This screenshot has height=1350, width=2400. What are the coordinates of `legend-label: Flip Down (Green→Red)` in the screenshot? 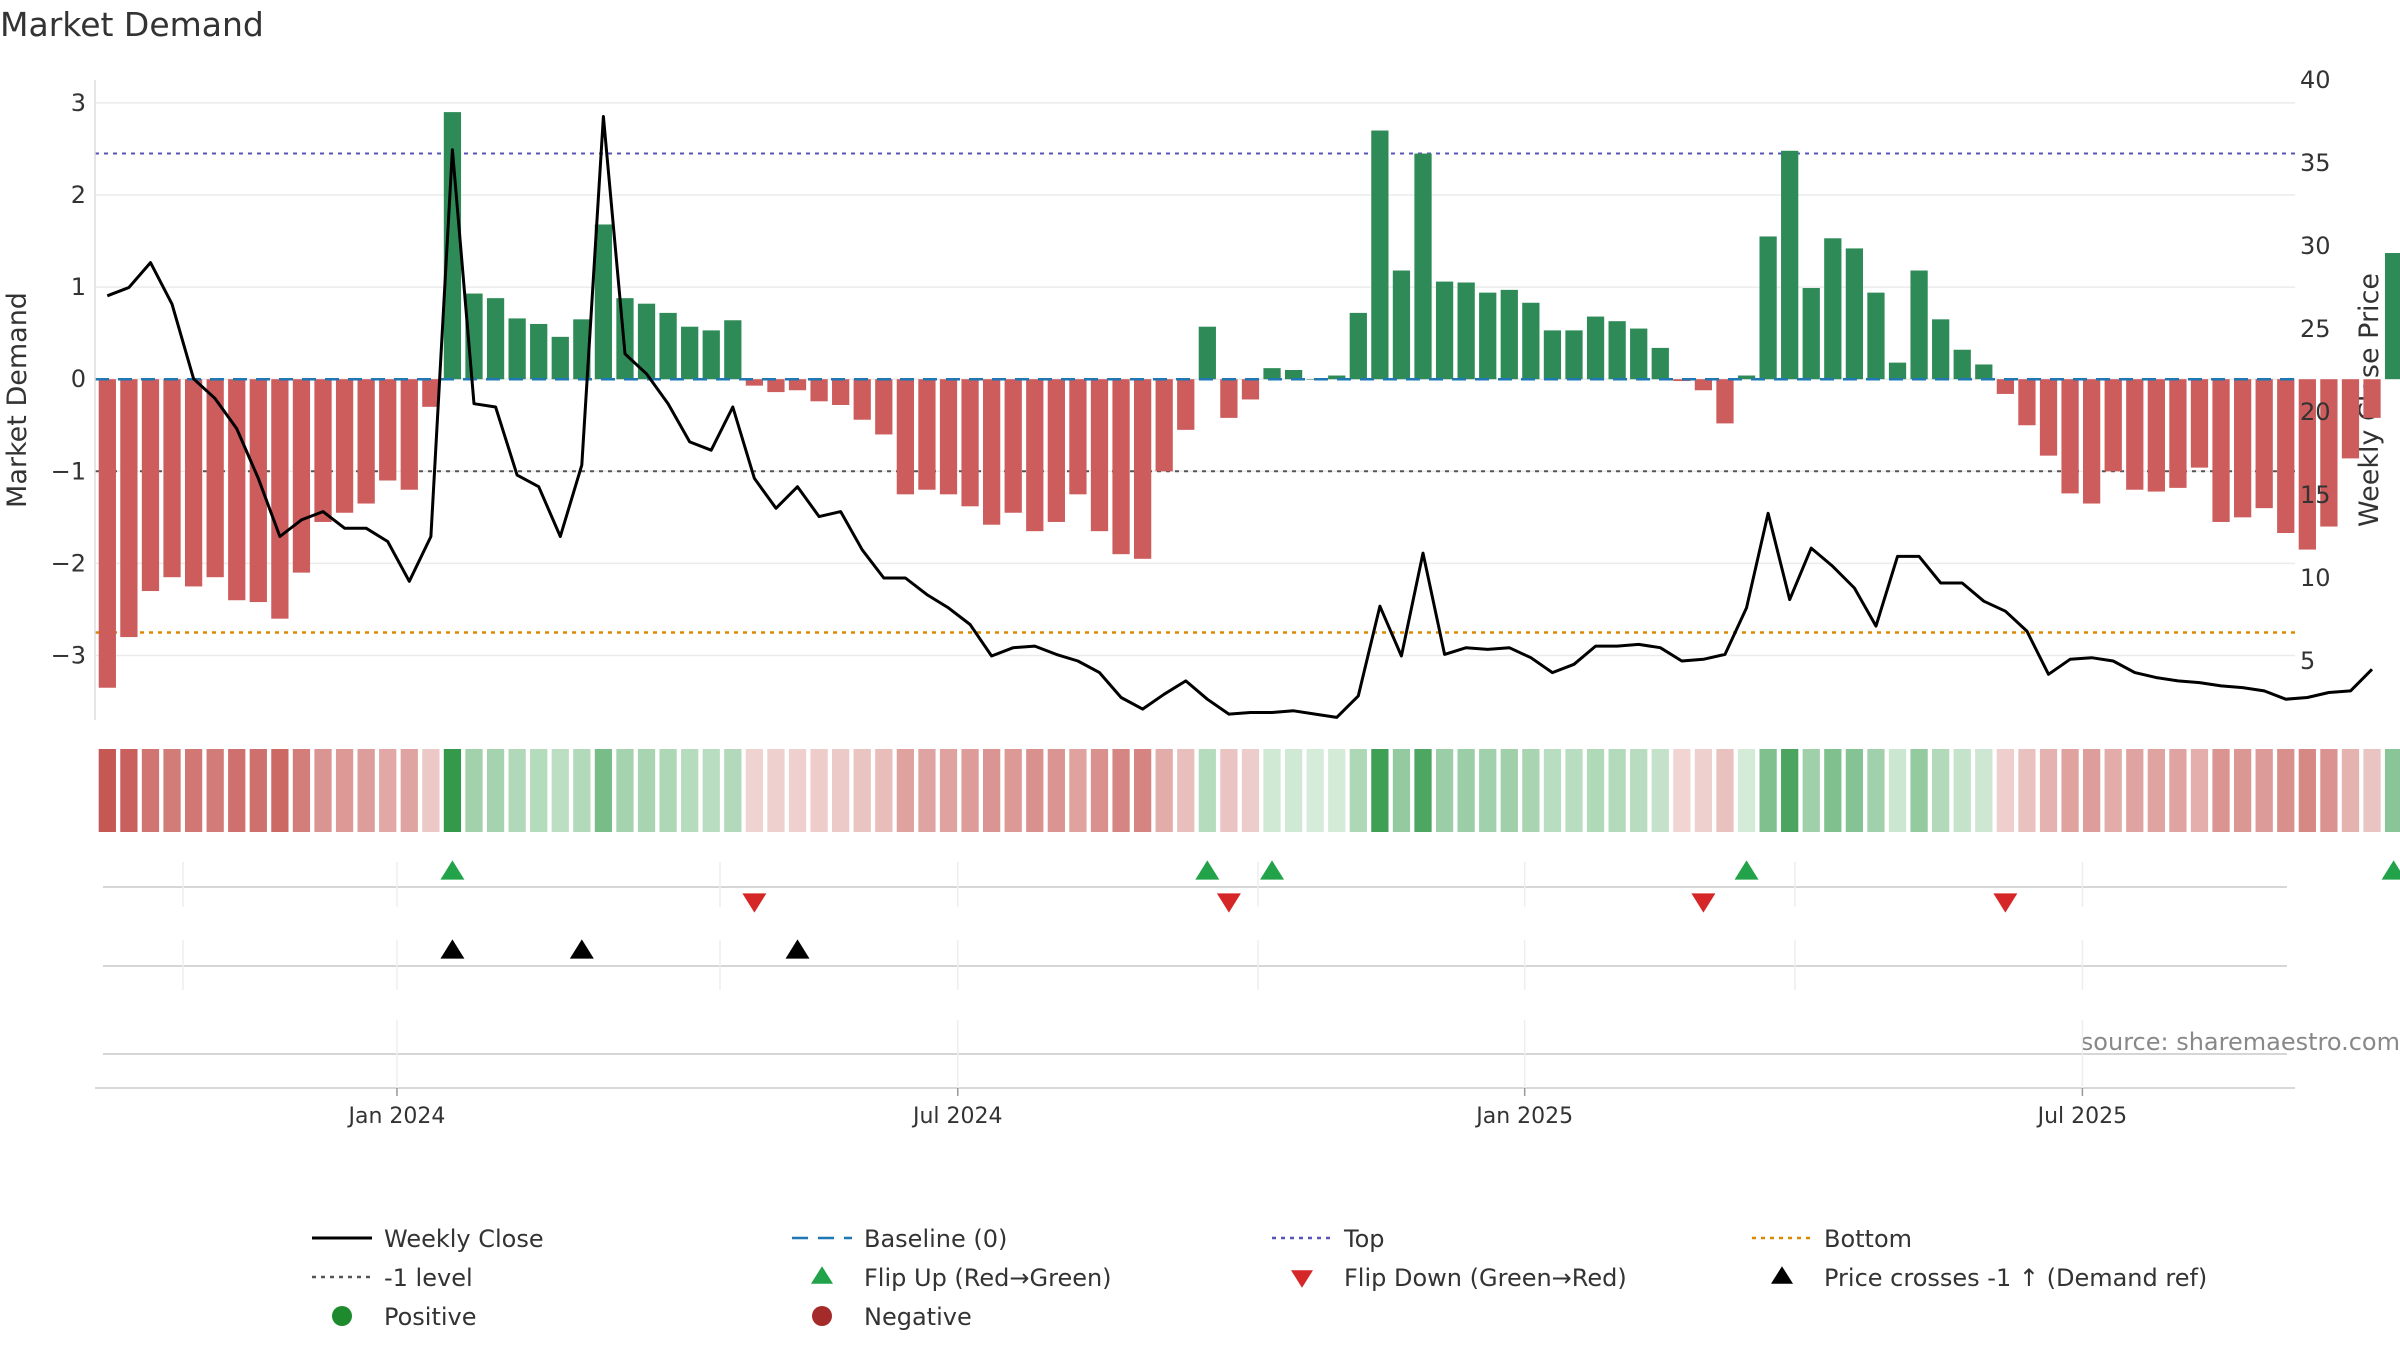 It's located at (1485, 1278).